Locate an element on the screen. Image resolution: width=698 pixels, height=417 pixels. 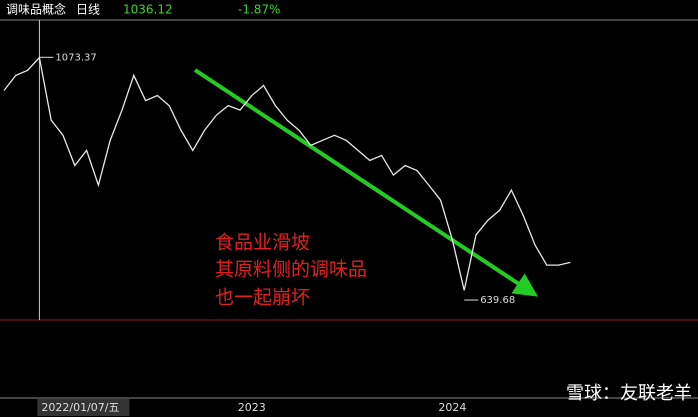
annotation: 其原料侧的调味品 is located at coordinates (291, 270).